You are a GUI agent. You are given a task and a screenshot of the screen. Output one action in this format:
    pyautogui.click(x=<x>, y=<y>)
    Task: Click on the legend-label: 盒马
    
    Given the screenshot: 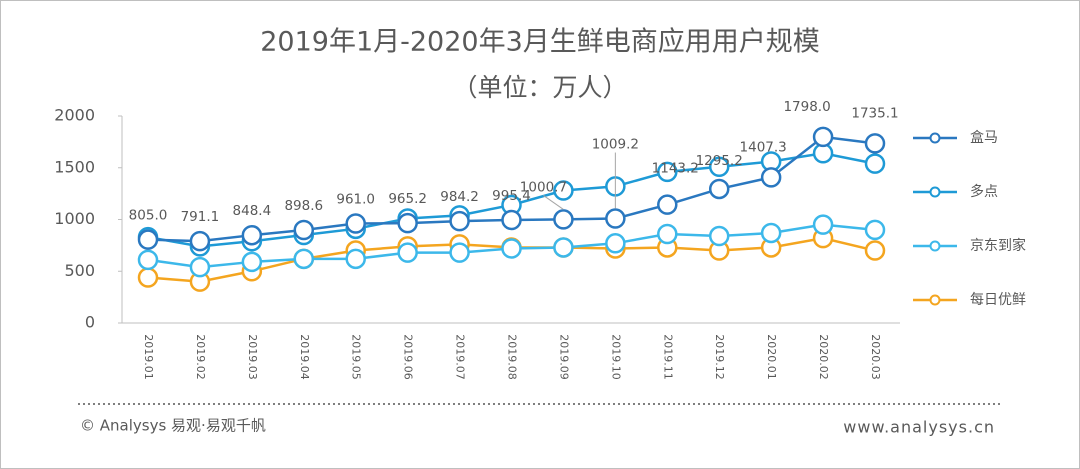 What is the action you would take?
    pyautogui.click(x=984, y=137)
    